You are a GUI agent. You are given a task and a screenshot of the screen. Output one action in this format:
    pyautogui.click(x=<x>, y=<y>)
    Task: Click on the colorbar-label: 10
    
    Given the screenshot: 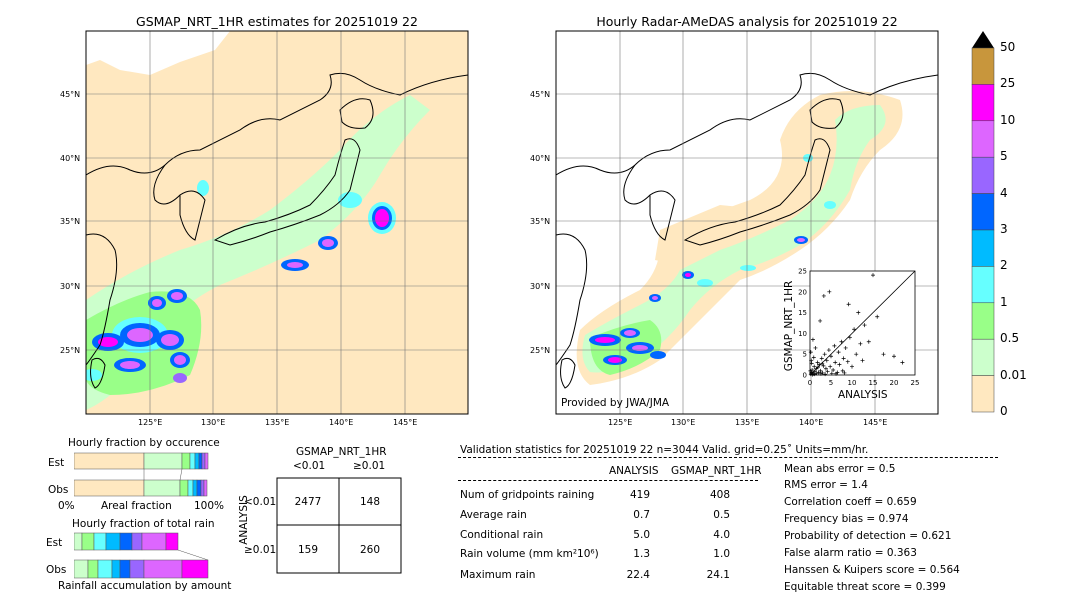 What is the action you would take?
    pyautogui.click(x=1008, y=119)
    